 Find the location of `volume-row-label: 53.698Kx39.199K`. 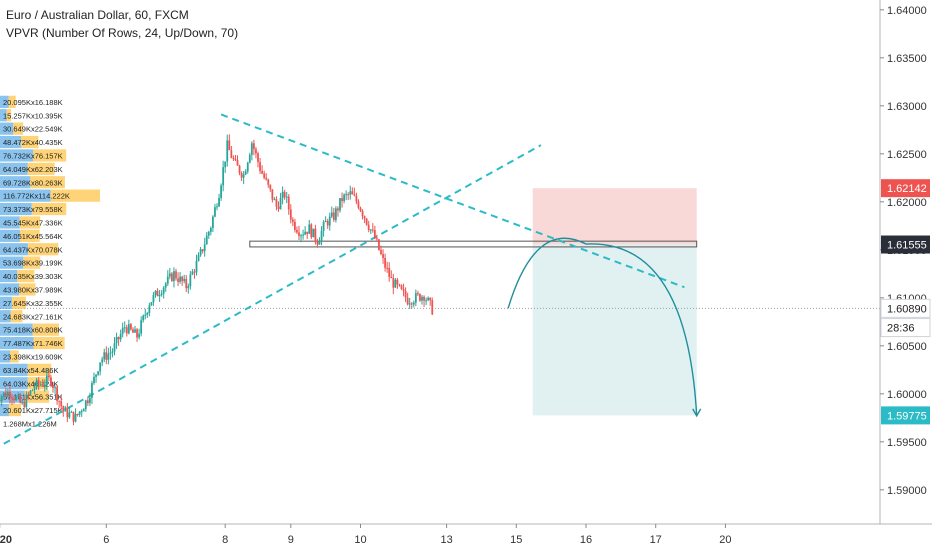

volume-row-label: 53.698Kx39.199K is located at coordinates (33, 263).